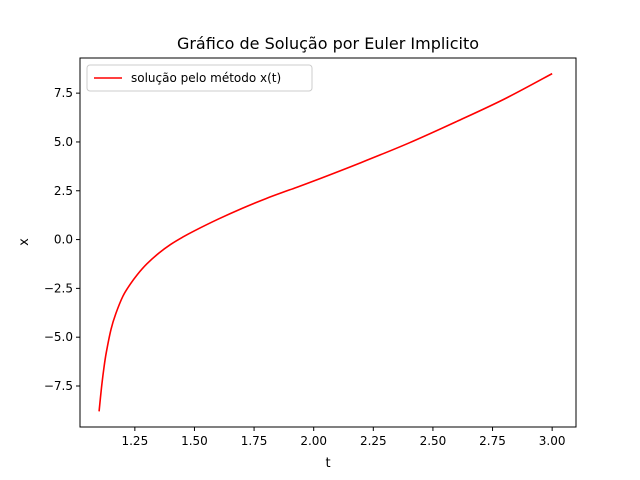 The width and height of the screenshot is (640, 480). Describe the element at coordinates (328, 43) in the screenshot. I see `chart-title: Gráfico de Solução por Euler Implicito` at that location.